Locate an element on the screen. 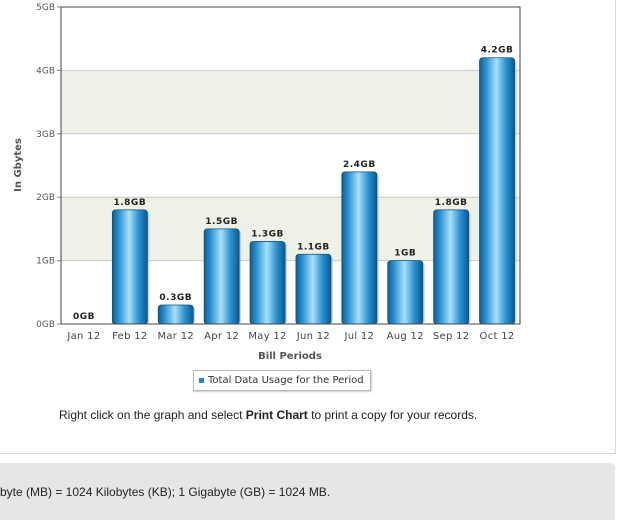  x-tick-label: Jun 12 is located at coordinates (313, 336).